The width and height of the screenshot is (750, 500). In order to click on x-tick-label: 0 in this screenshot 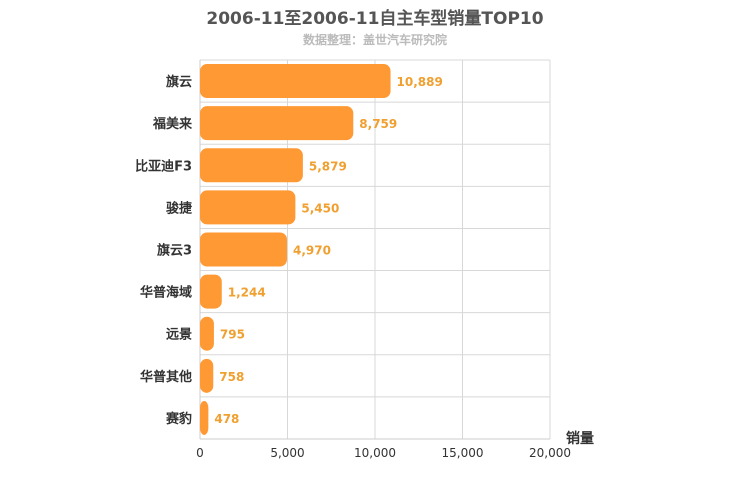, I will do `click(200, 453)`.